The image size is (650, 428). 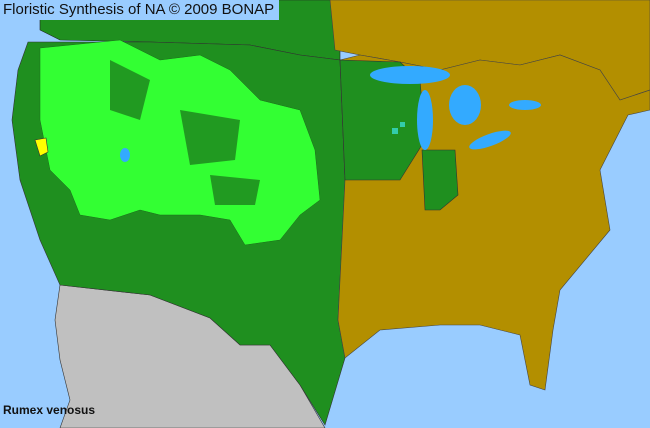 What do you see at coordinates (465, 105) in the screenshot?
I see `lake-huron` at bounding box center [465, 105].